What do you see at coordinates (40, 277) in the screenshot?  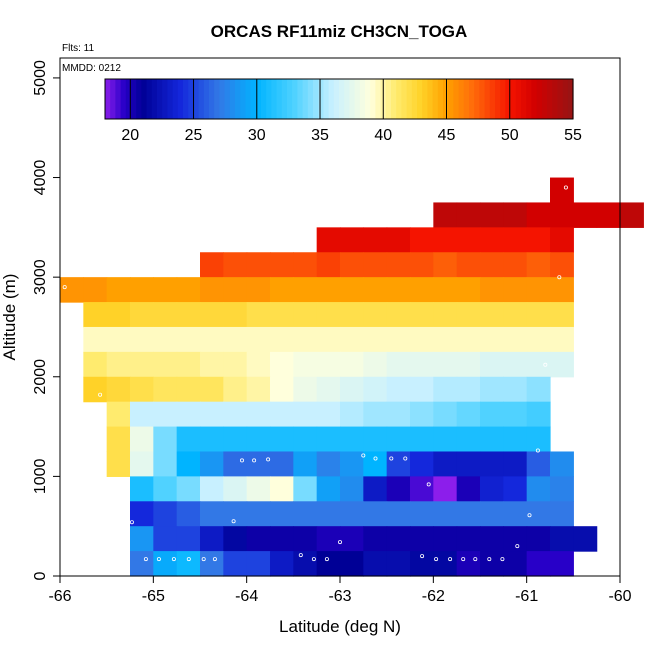 I see `y-tick-label: 3000` at bounding box center [40, 277].